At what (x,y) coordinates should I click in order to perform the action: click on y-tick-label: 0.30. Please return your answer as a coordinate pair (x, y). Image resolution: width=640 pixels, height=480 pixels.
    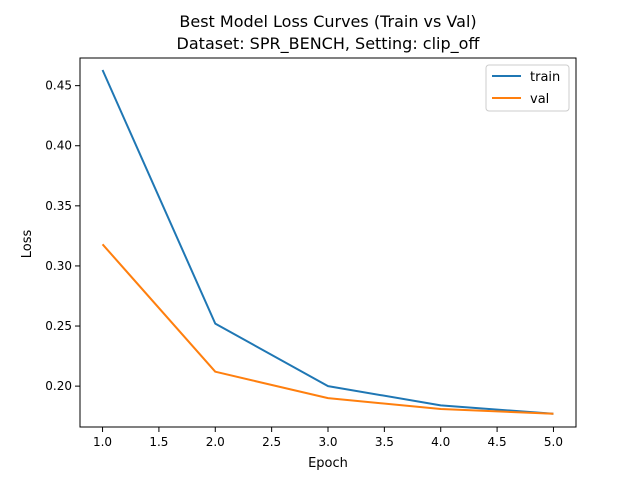
    Looking at the image, I should click on (58, 266).